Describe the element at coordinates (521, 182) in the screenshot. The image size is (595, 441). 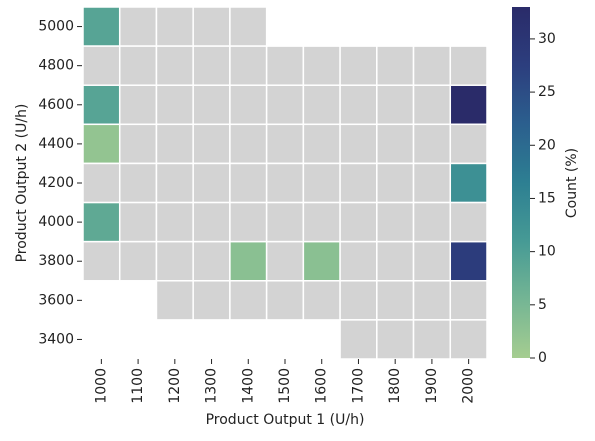
I see `colorbar` at that location.